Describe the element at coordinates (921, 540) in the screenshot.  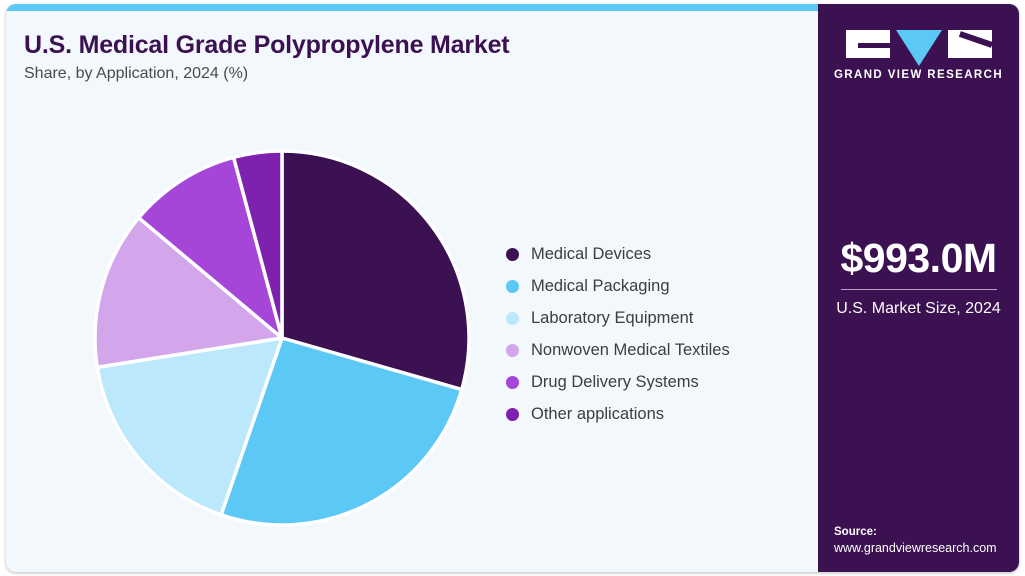
I see `source-block: Source: www.grandviewresearch.com` at that location.